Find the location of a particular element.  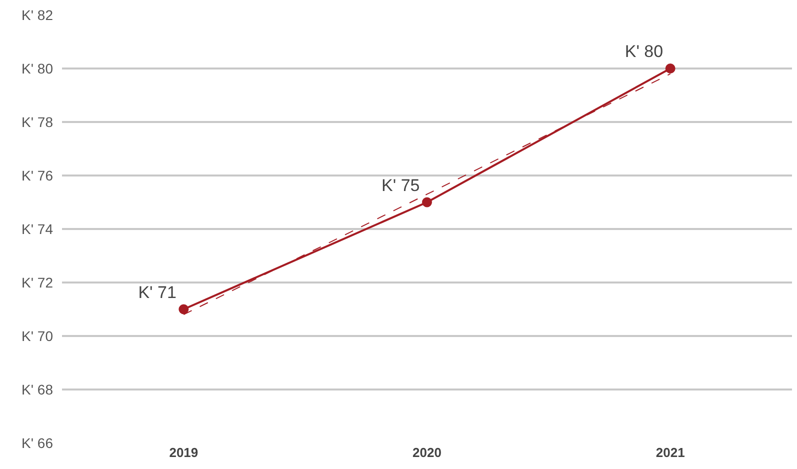

y-tick-label: K' 82 is located at coordinates (38, 14).